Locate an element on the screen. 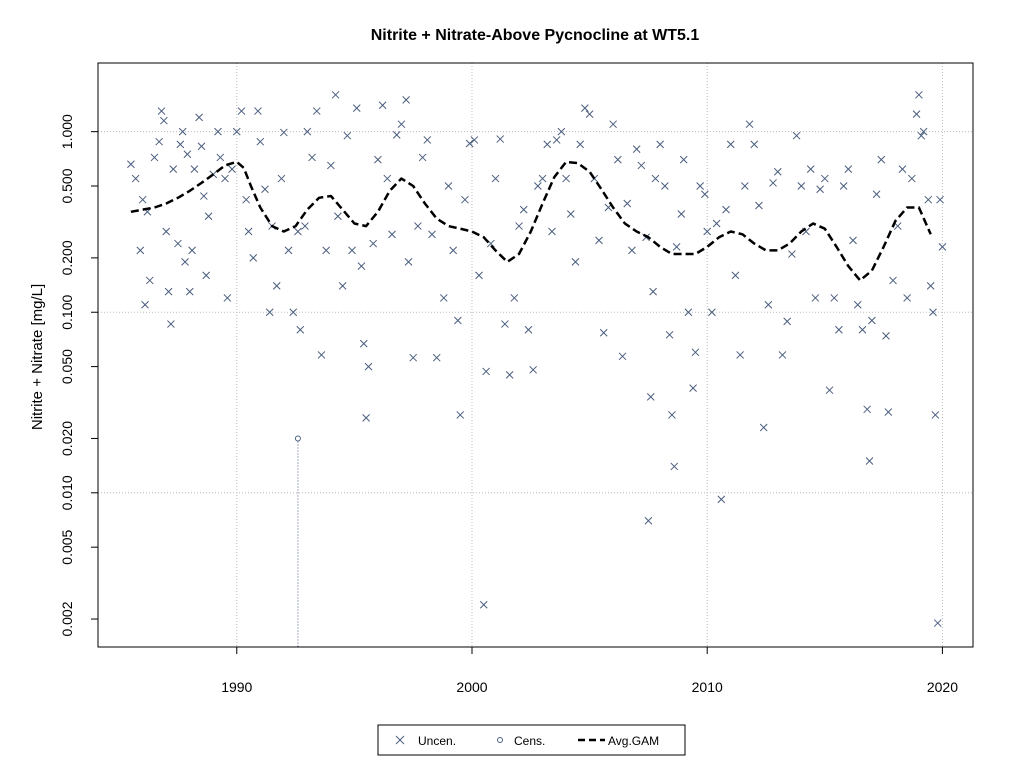  gam-curve is located at coordinates (531, 221).